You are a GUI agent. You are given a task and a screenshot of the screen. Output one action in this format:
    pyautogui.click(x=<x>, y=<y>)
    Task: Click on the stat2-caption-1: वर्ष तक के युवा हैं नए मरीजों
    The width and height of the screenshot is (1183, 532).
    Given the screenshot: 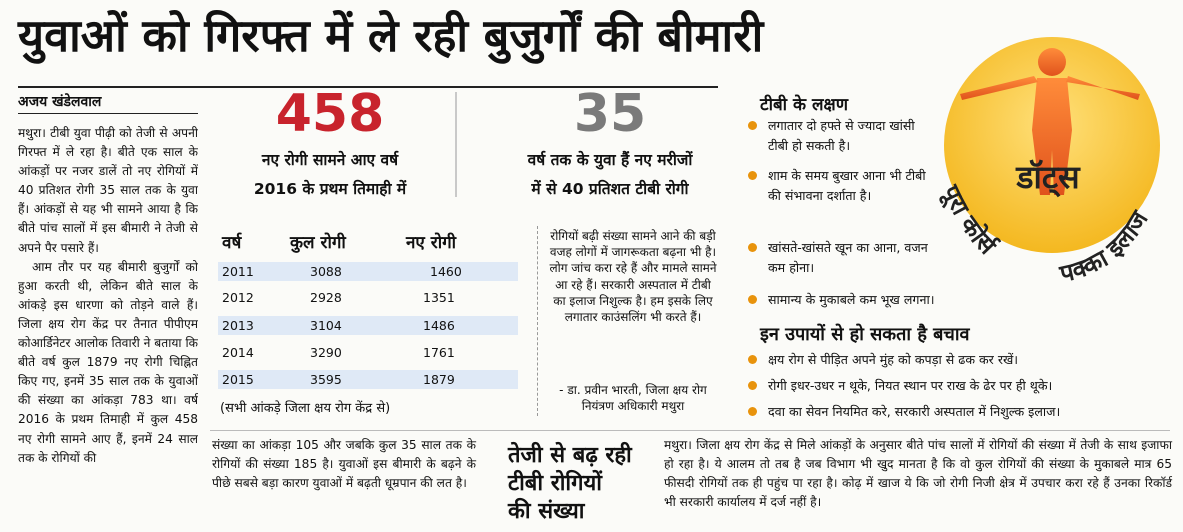 What is the action you would take?
    pyautogui.click(x=610, y=160)
    